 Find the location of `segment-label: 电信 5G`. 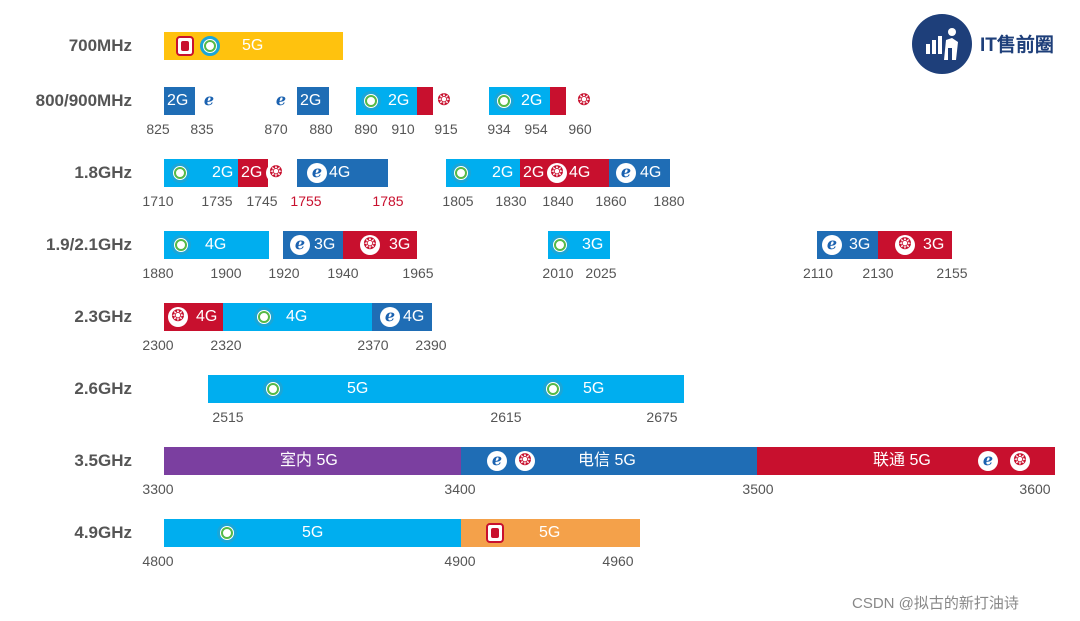

segment-label: 电信 5G is located at coordinates (607, 460).